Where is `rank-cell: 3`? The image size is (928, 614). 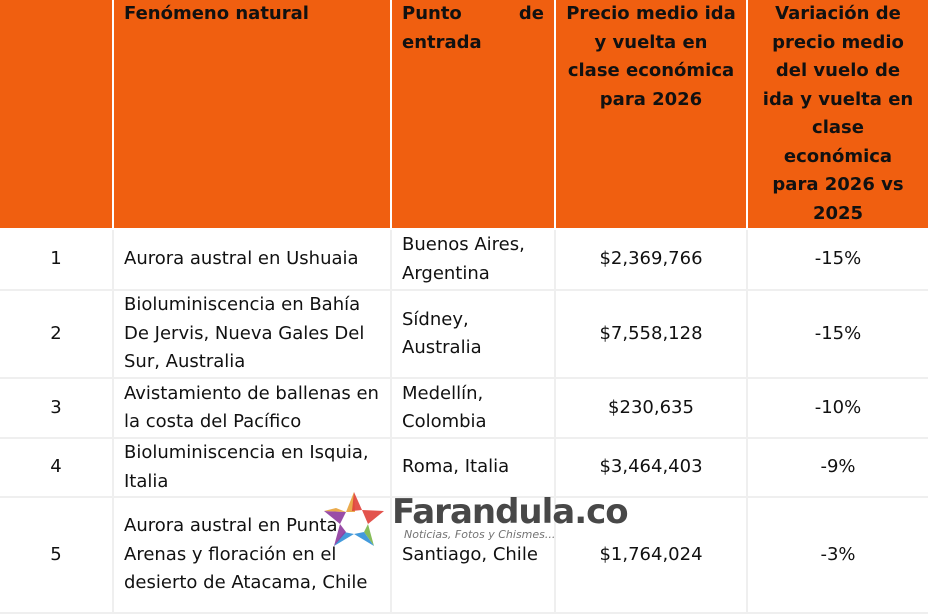
rank-cell: 3 is located at coordinates (57, 408).